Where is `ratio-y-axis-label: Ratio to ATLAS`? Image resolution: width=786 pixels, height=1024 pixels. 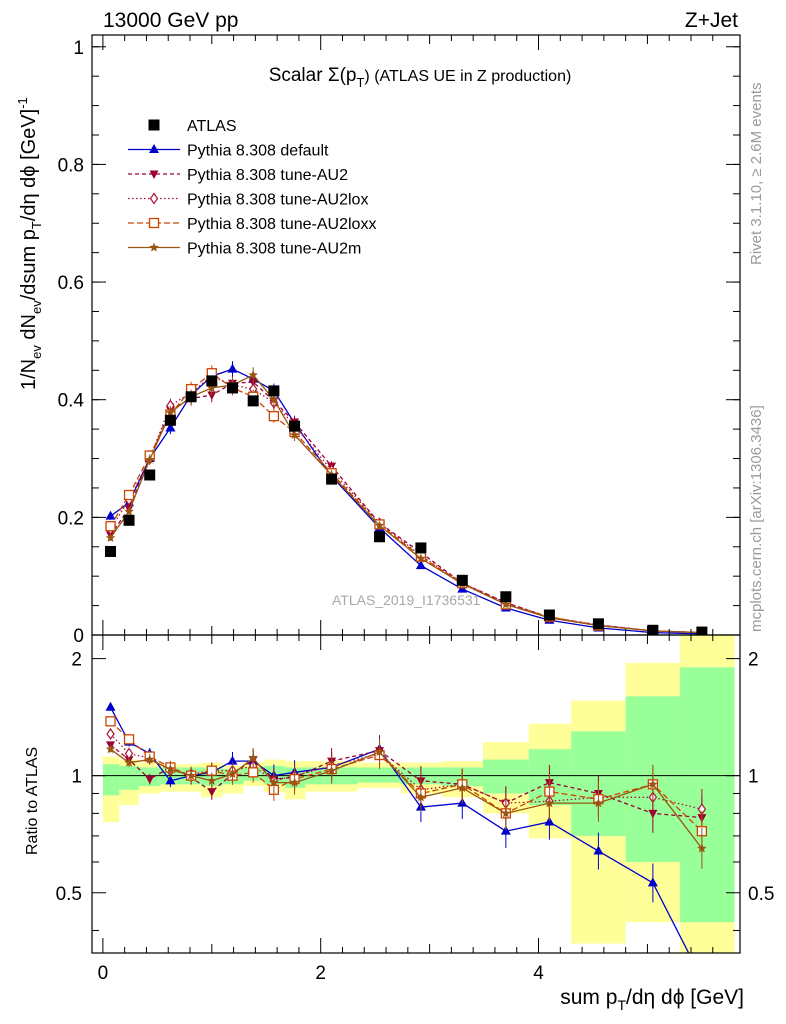
ratio-y-axis-label: Ratio to ATLAS is located at coordinates (32, 801).